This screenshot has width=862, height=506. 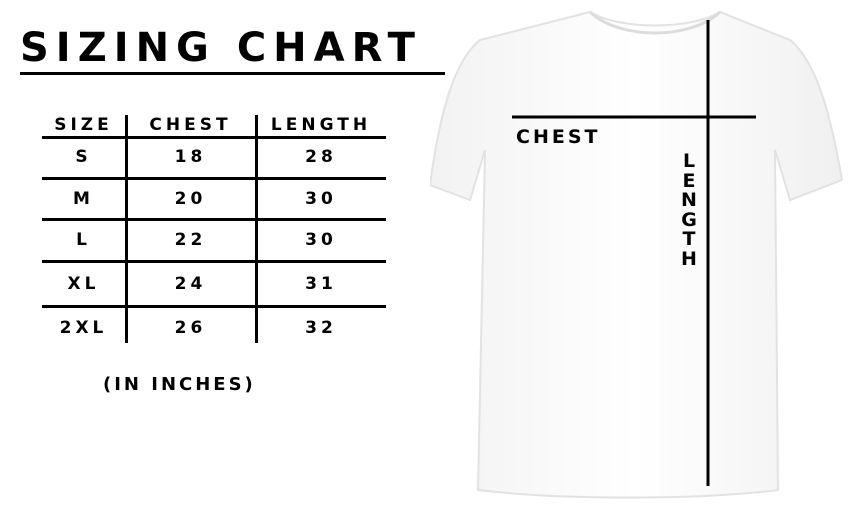 I want to click on length-cell: 28, so click(x=321, y=157).